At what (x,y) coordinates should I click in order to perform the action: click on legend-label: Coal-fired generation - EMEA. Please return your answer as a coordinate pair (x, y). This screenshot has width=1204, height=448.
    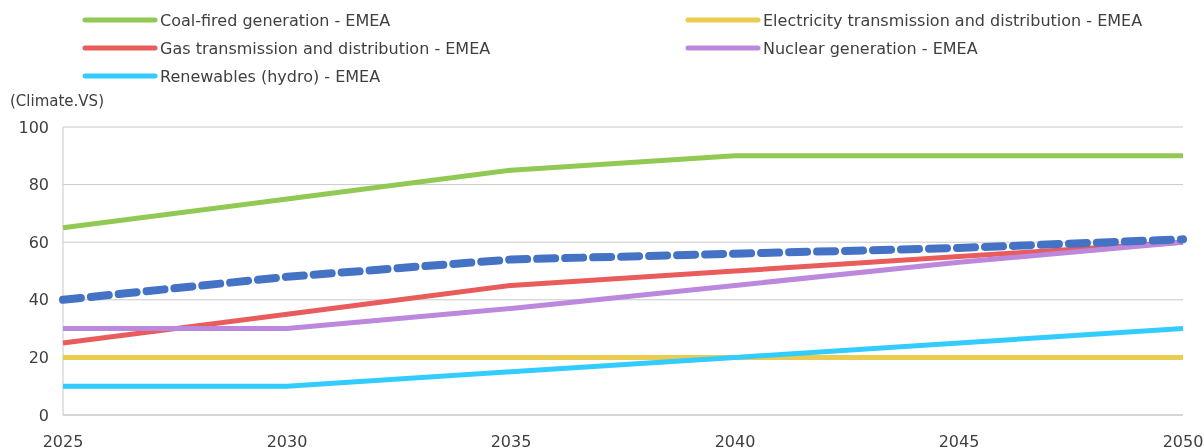
    Looking at the image, I should click on (275, 20).